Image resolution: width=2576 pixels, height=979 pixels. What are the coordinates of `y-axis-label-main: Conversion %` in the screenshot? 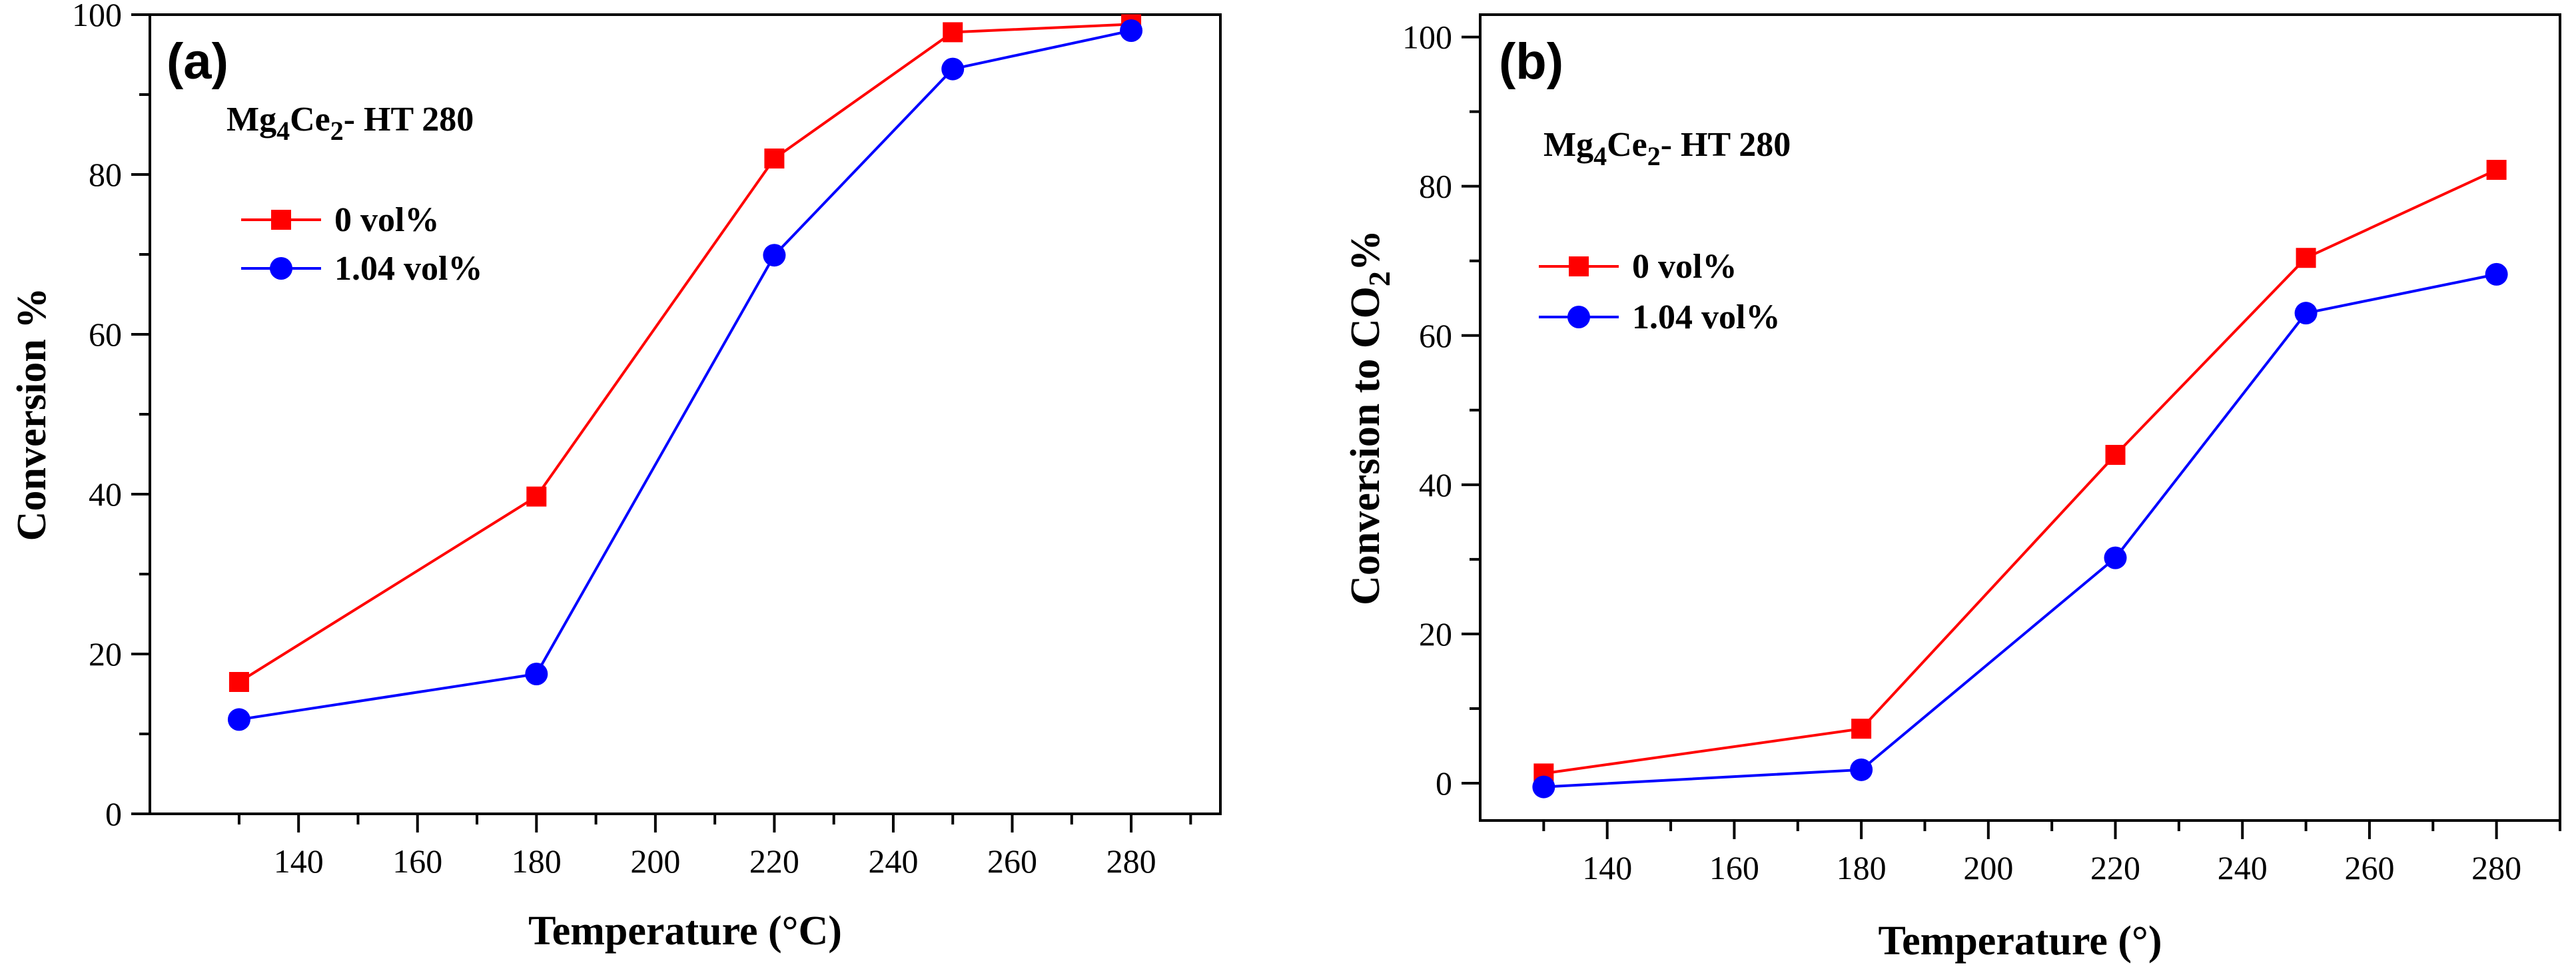 It's located at (32, 414).